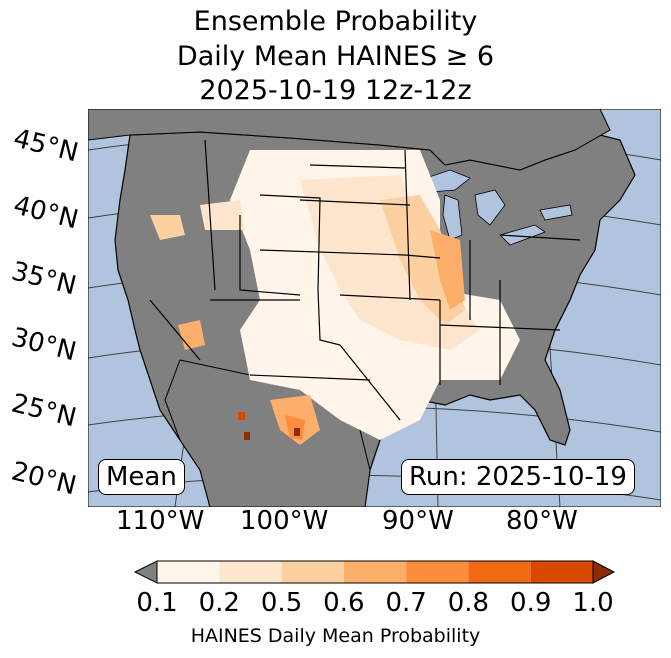 This screenshot has height=658, width=671. I want to click on colorbar-label: HAINES Daily Mean Probability, so click(335, 636).